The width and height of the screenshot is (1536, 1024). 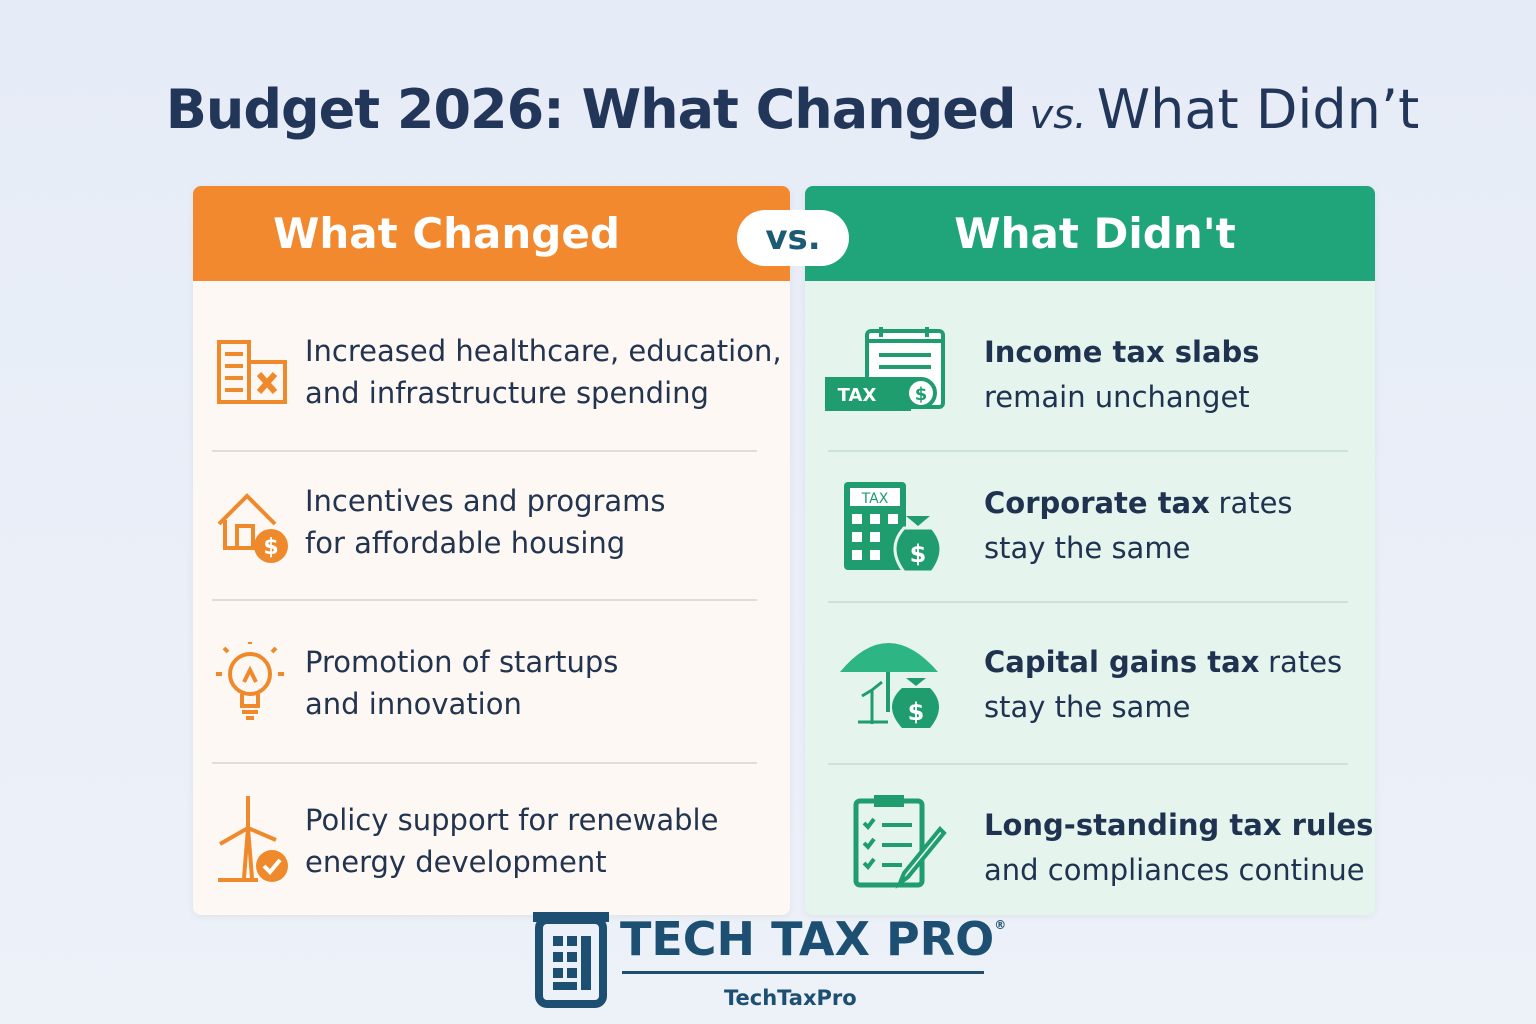 What do you see at coordinates (253, 839) in the screenshot?
I see `windmill-icon` at bounding box center [253, 839].